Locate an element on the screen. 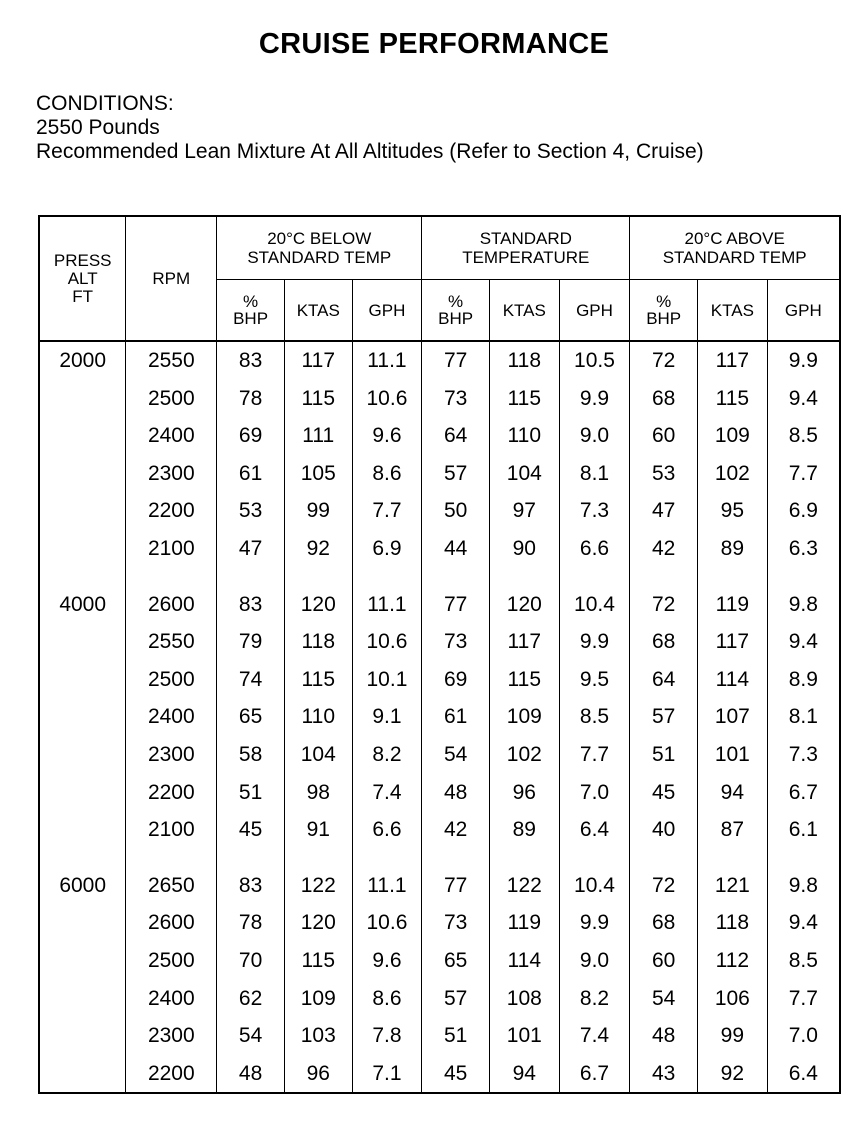  value-cell: 118 is located at coordinates (318, 642).